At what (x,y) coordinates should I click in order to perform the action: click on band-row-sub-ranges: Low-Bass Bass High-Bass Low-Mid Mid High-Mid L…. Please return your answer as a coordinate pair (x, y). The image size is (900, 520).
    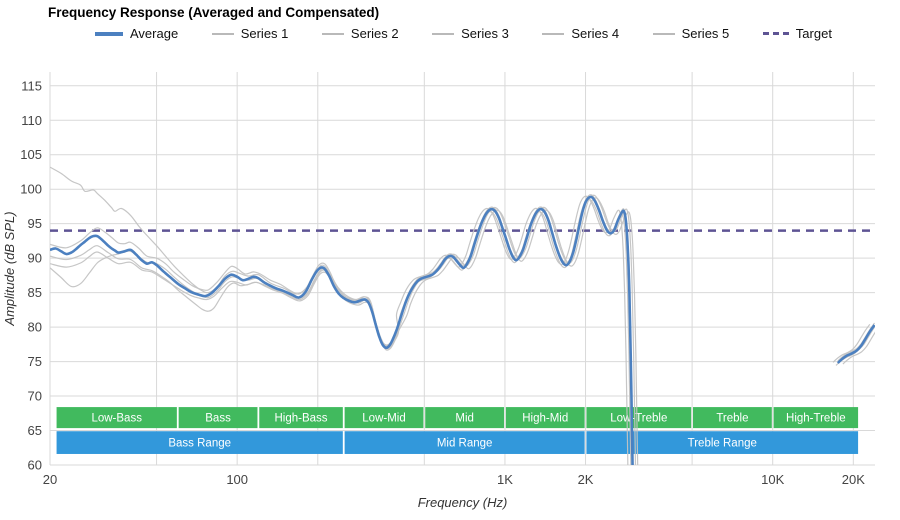
    Looking at the image, I should click on (457, 418).